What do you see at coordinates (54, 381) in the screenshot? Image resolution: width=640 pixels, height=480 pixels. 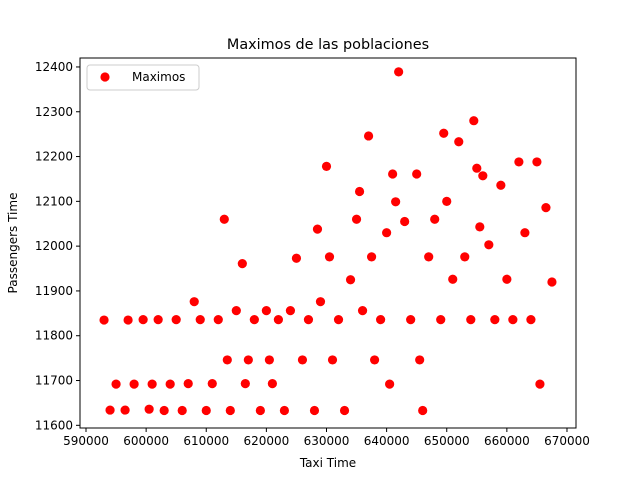 I see `y-tick-label: 11700` at bounding box center [54, 381].